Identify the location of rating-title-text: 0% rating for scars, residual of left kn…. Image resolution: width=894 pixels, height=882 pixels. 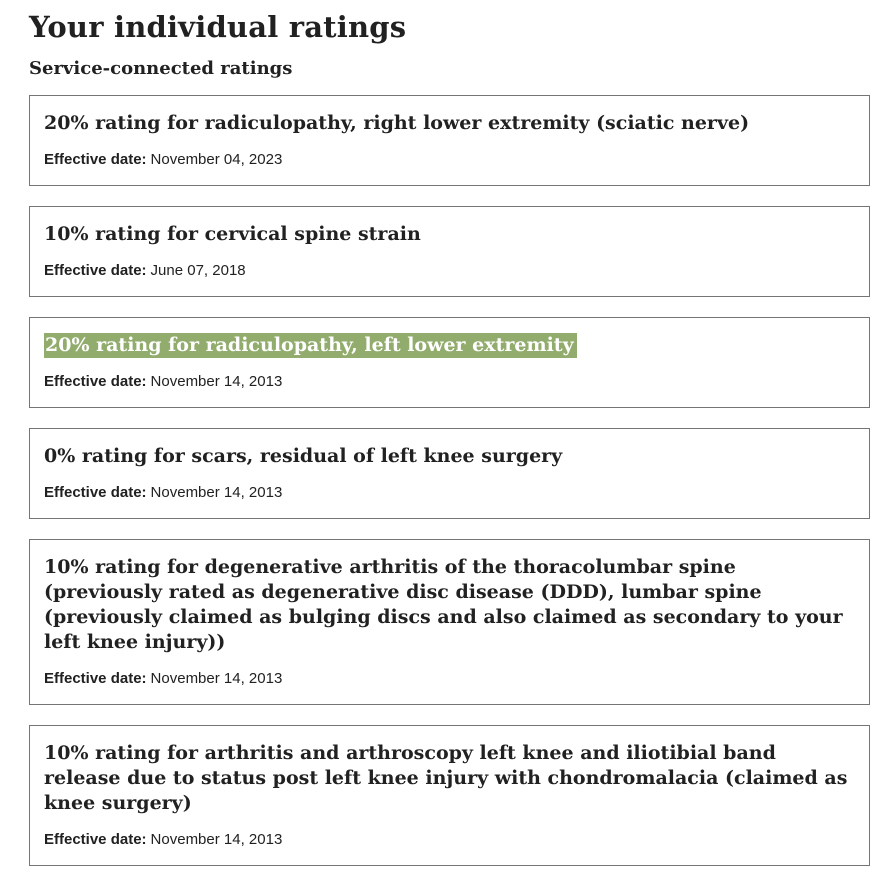
(303, 455).